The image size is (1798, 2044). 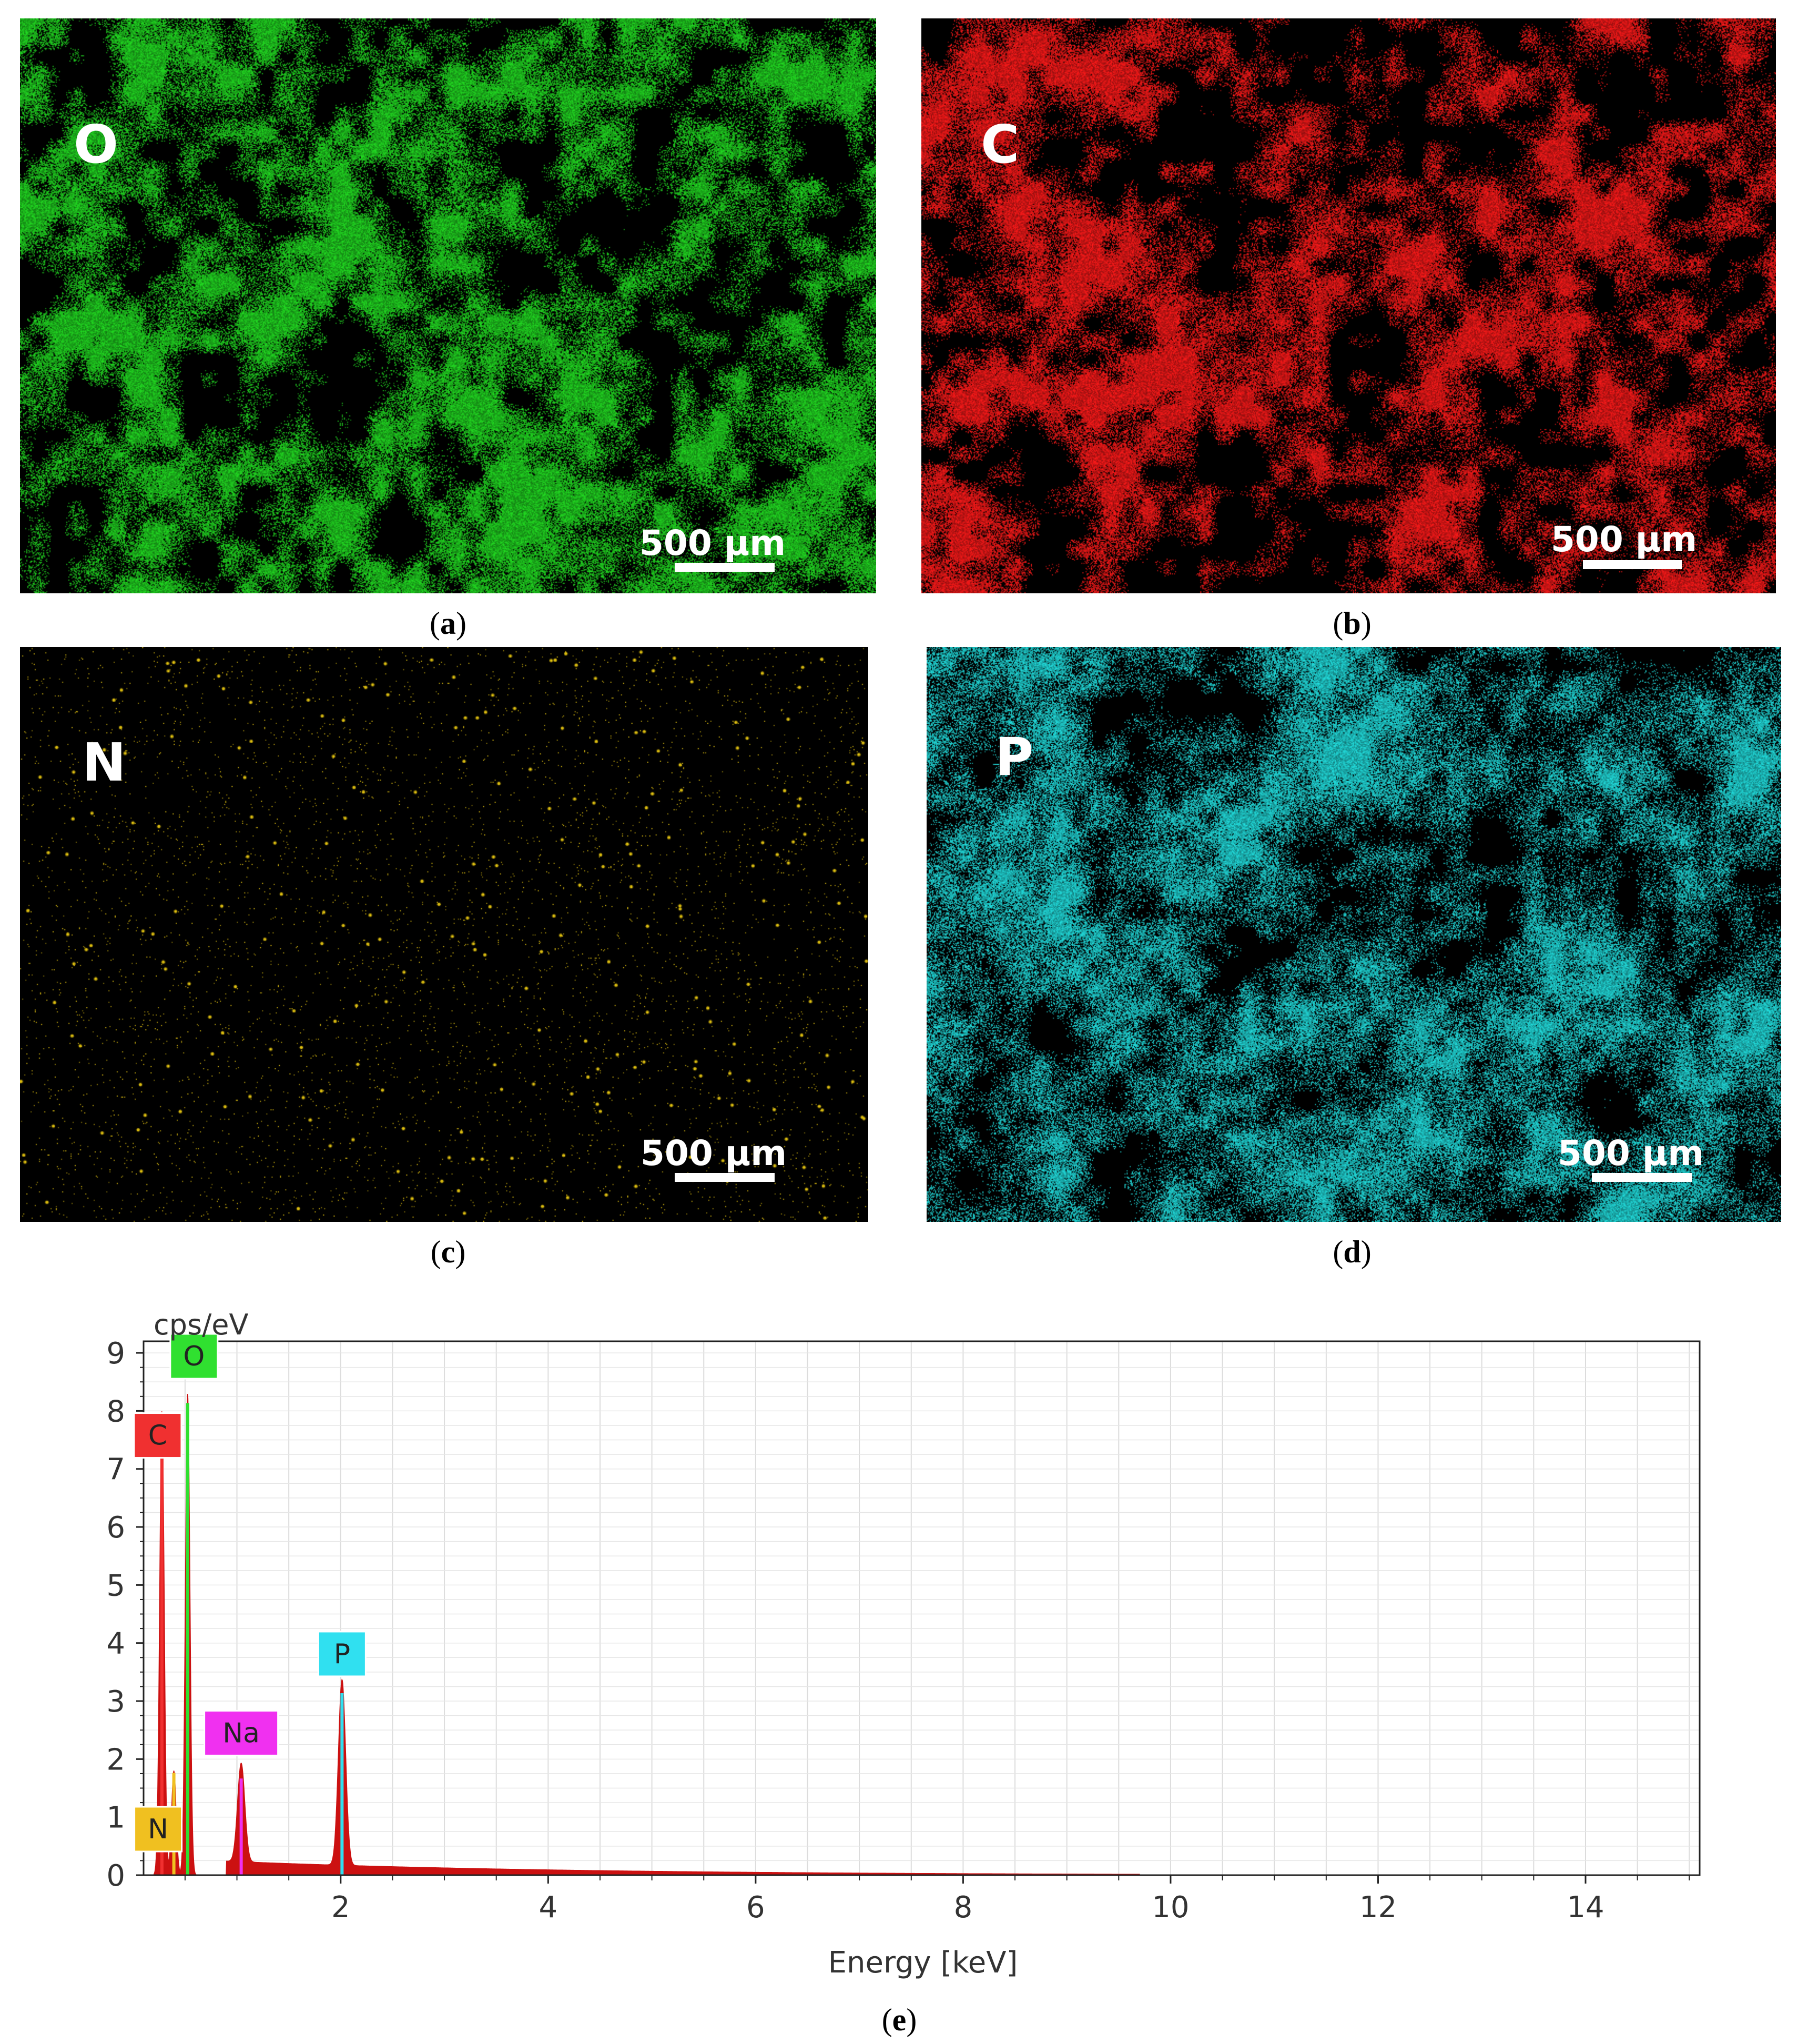 I want to click on x-tick-label: 14, so click(x=1585, y=1907).